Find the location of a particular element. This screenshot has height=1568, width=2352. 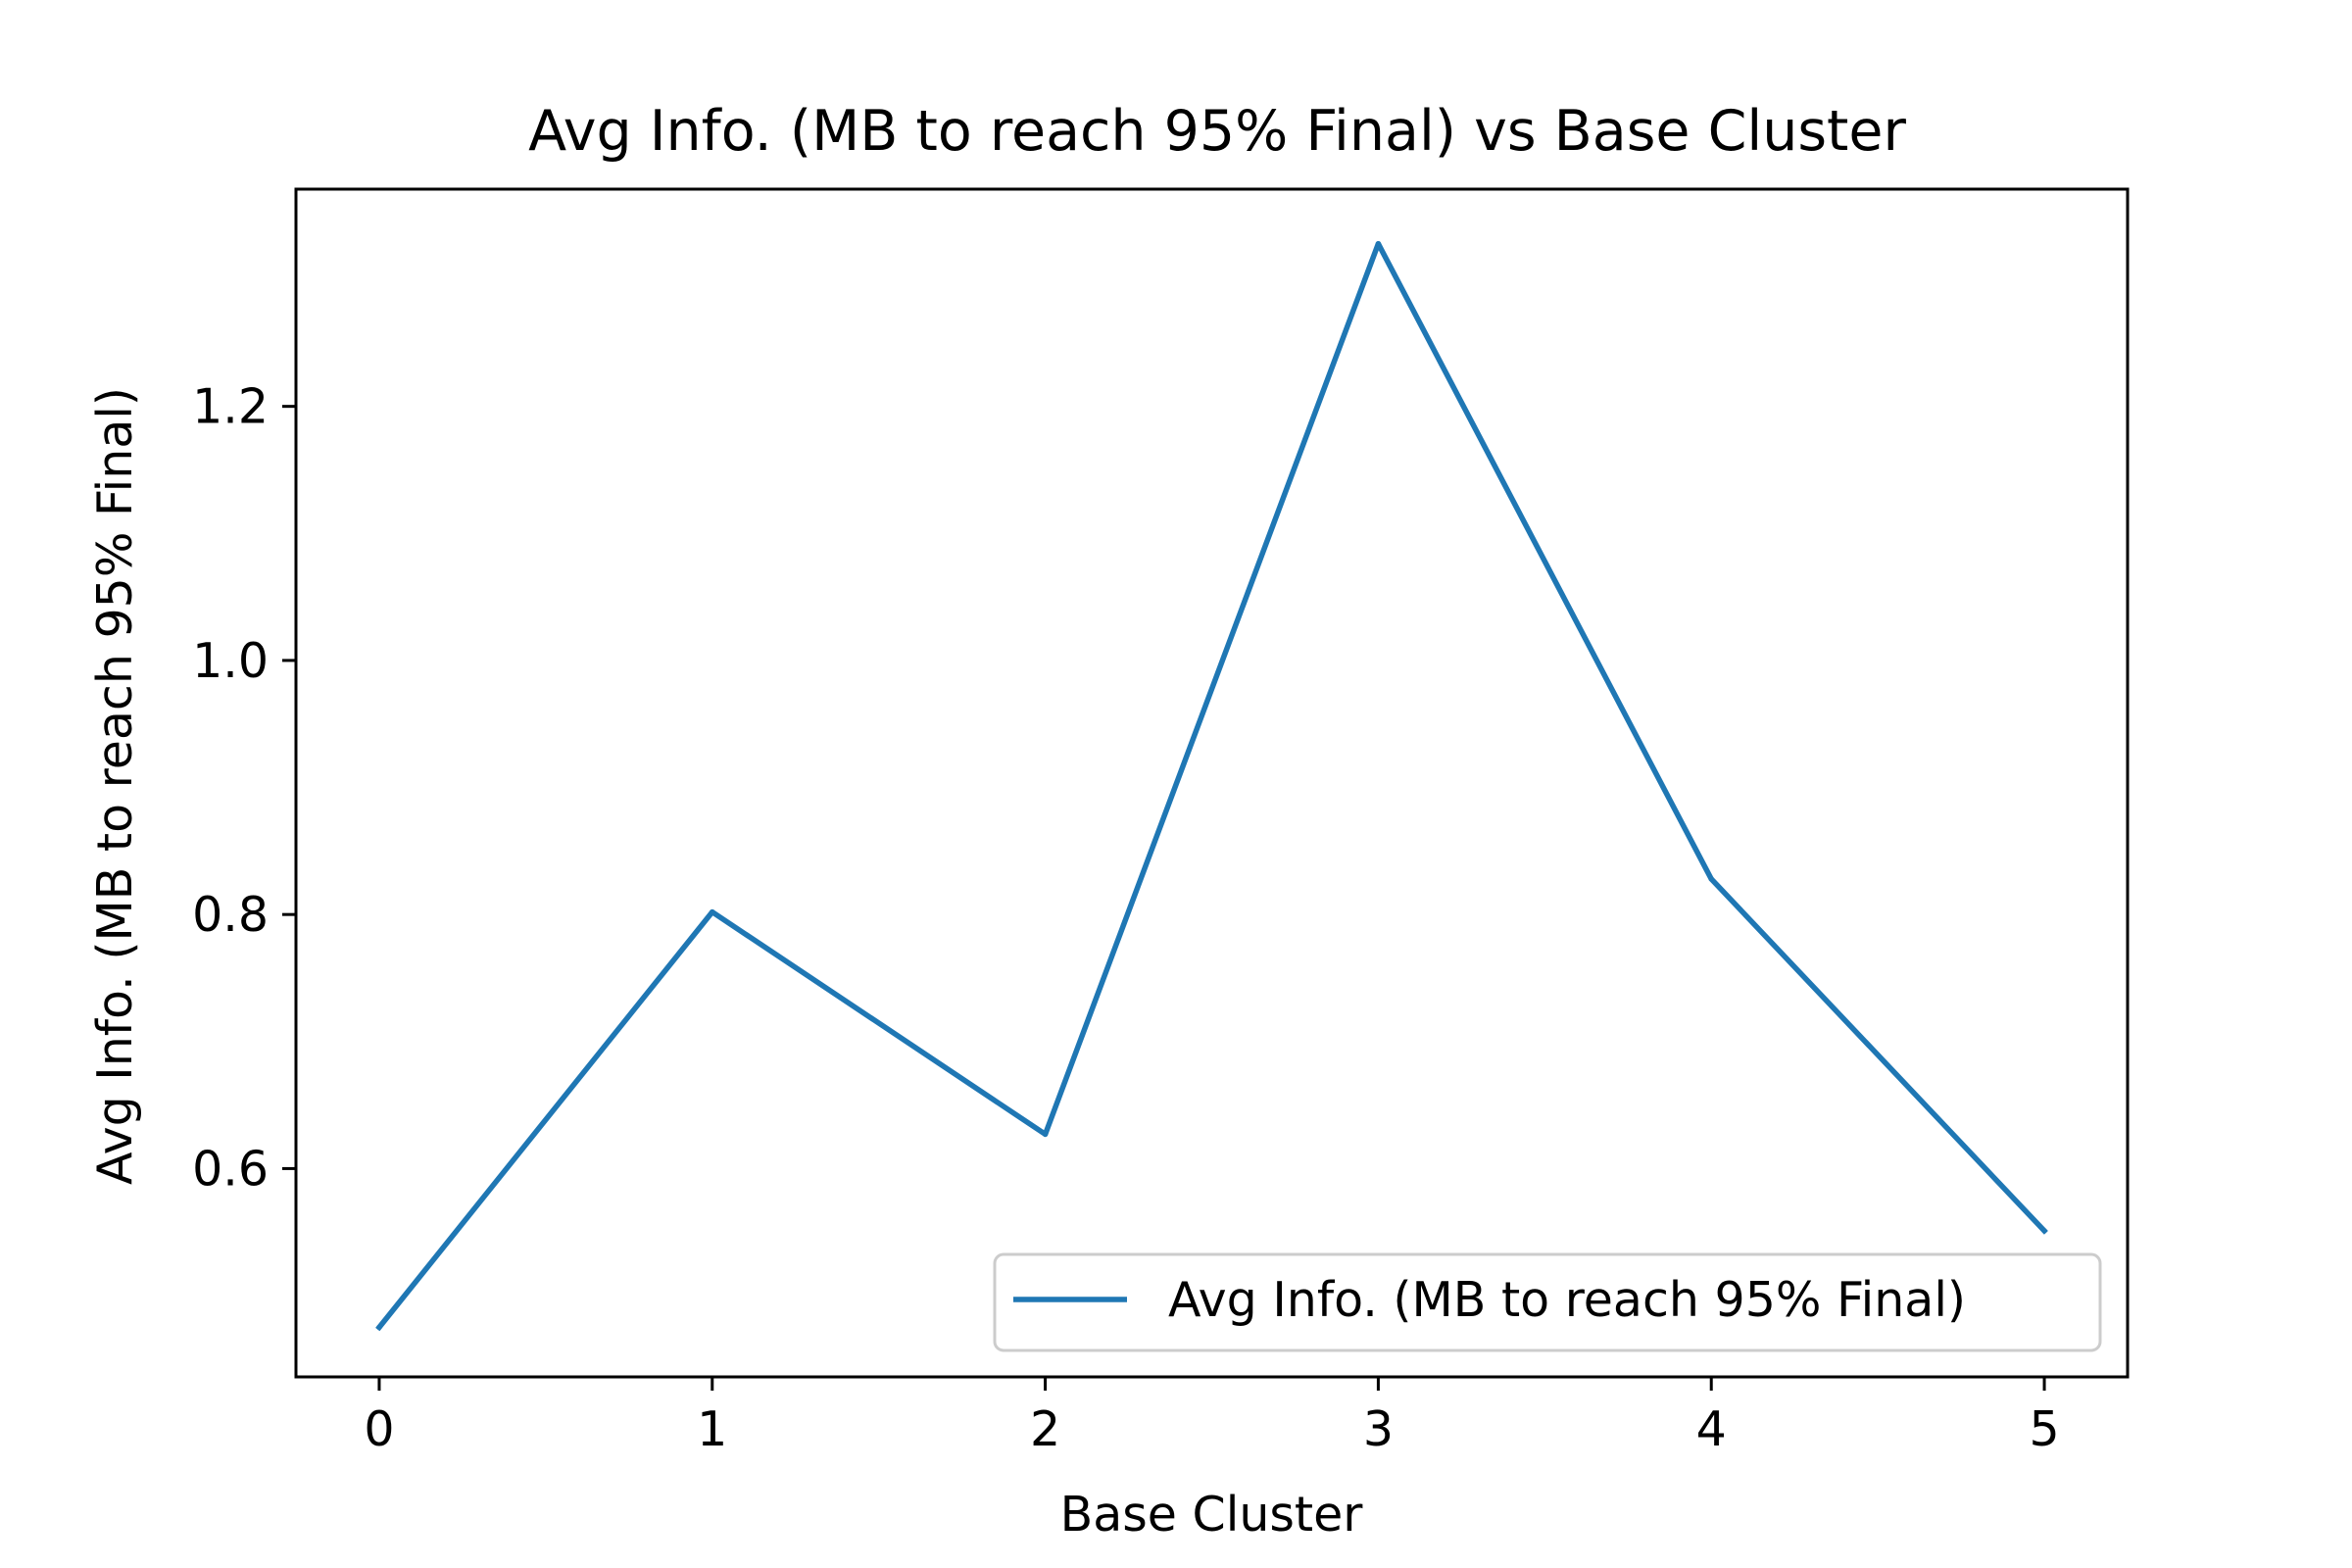

x-axis-label: Base Cluster is located at coordinates (1212, 1515).